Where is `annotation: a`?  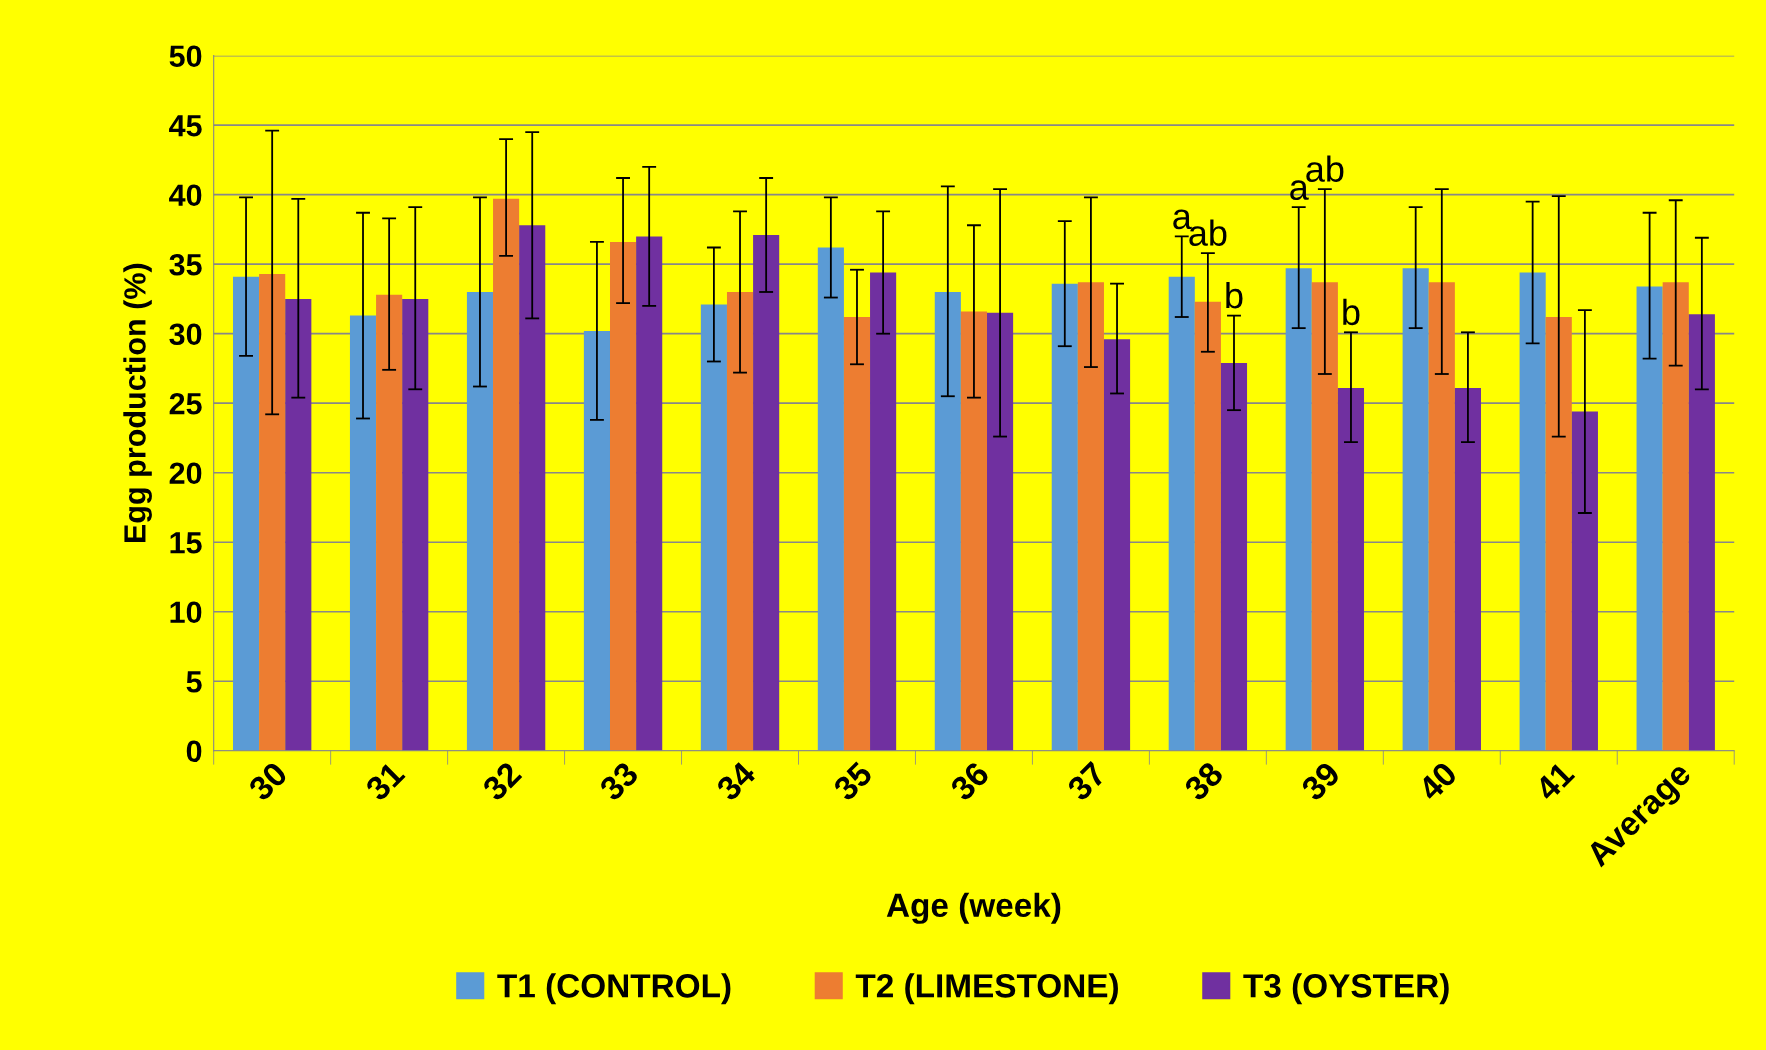 annotation: a is located at coordinates (1299, 190).